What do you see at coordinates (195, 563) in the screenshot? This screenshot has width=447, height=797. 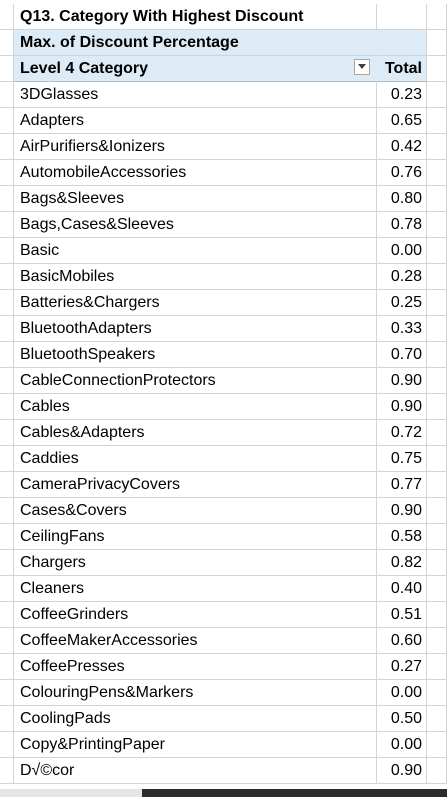 I see `category-cell: Chargers` at bounding box center [195, 563].